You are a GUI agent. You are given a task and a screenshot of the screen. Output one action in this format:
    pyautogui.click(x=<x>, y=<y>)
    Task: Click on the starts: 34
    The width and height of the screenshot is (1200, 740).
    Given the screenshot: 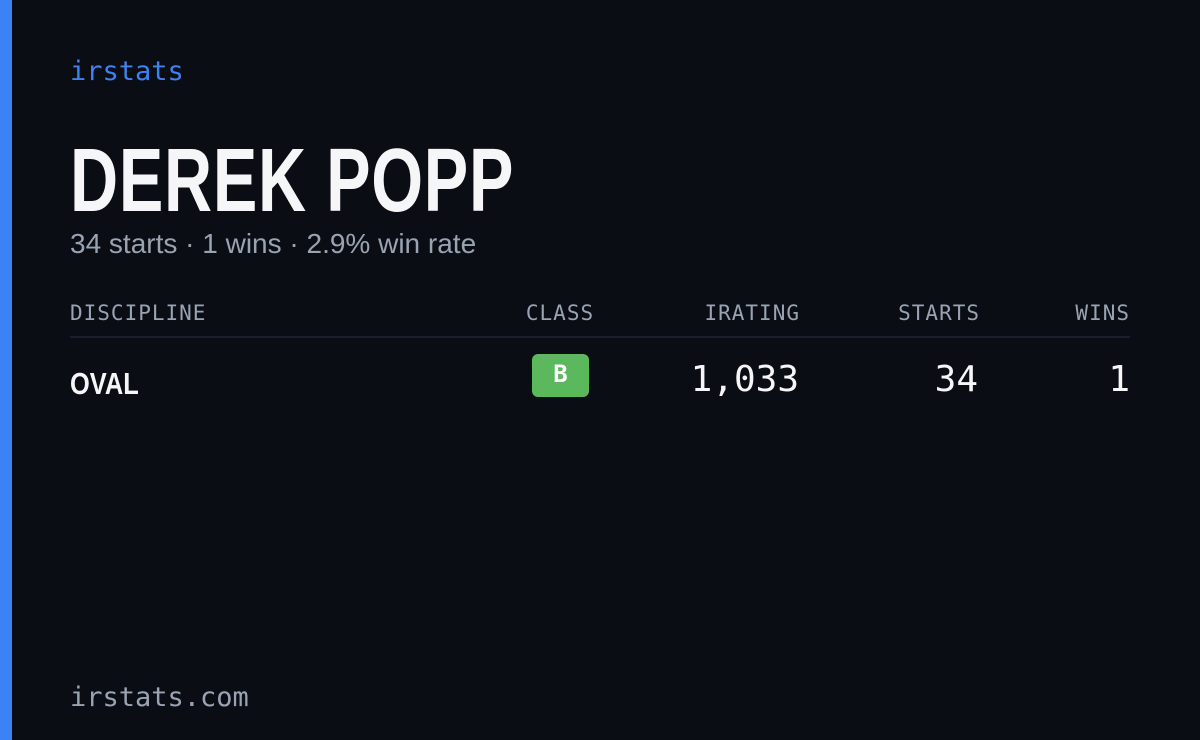 What is the action you would take?
    pyautogui.click(x=956, y=379)
    